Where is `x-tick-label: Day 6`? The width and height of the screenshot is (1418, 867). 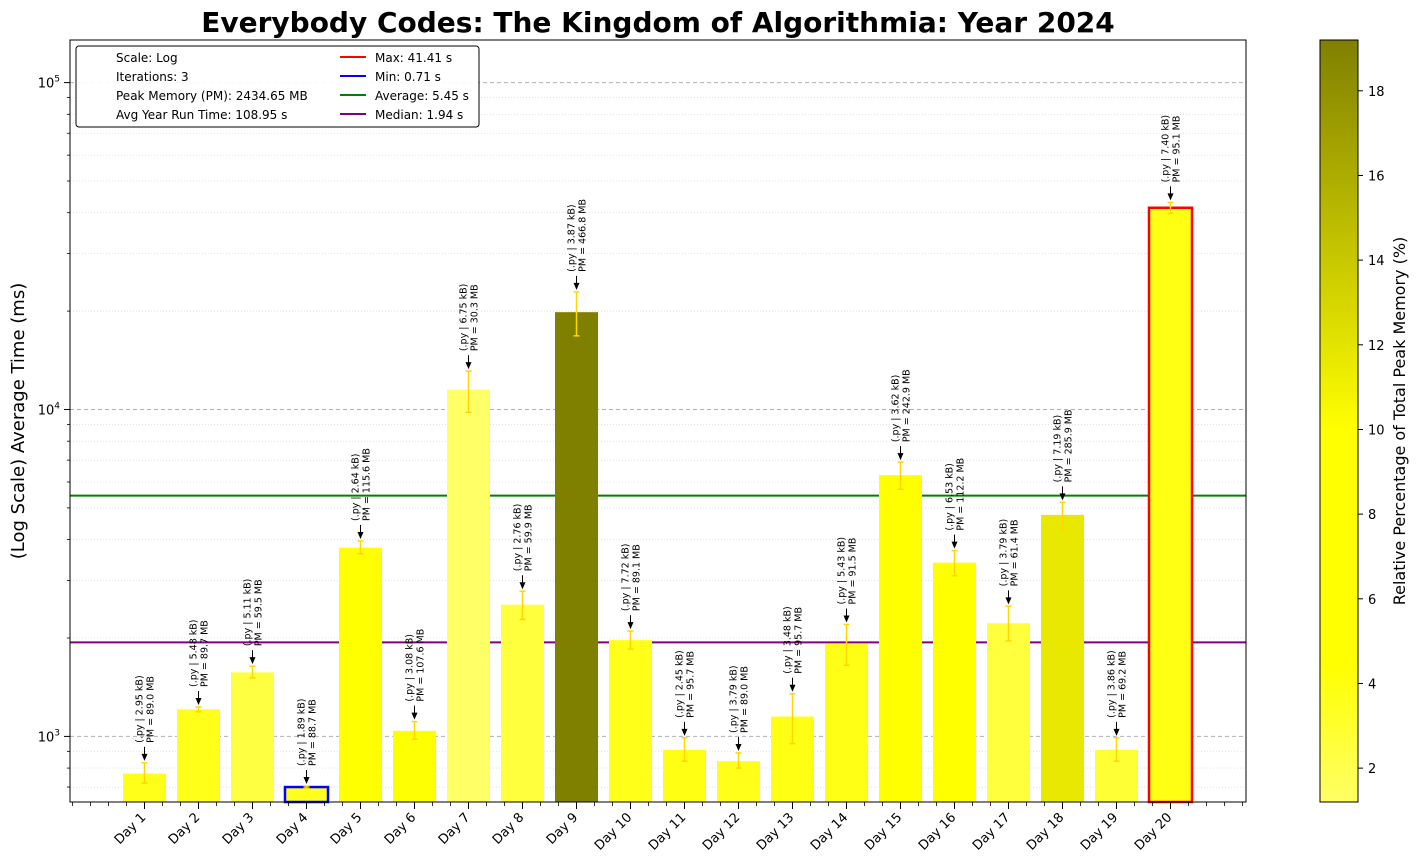
x-tick-label: Day 6 is located at coordinates (401, 829).